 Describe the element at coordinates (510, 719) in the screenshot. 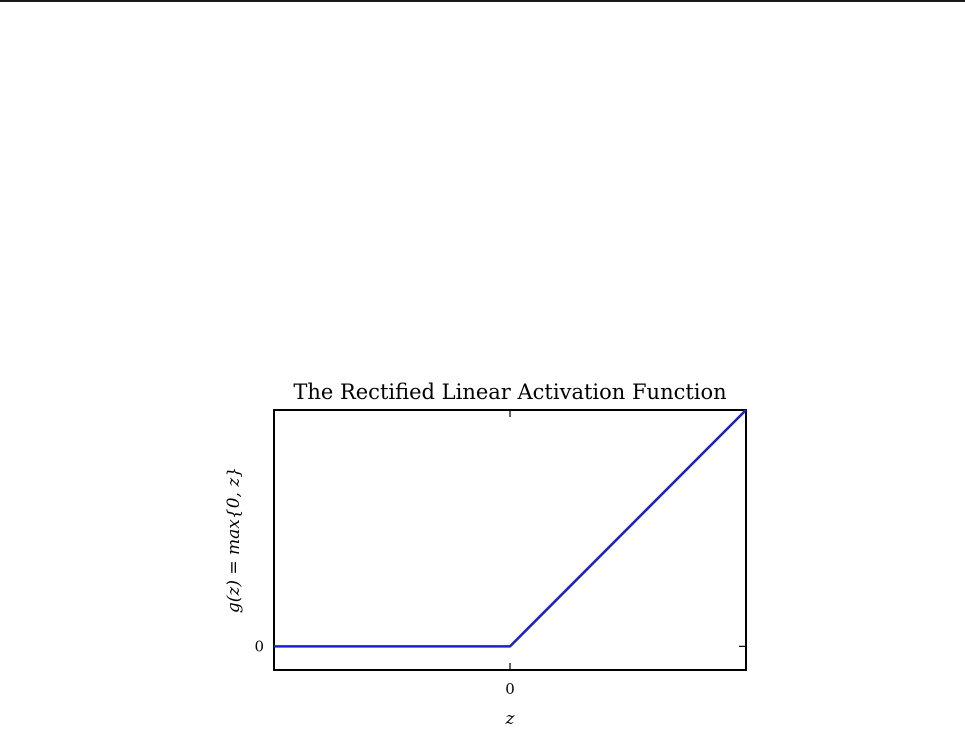

I see `x-axis-label: z` at that location.